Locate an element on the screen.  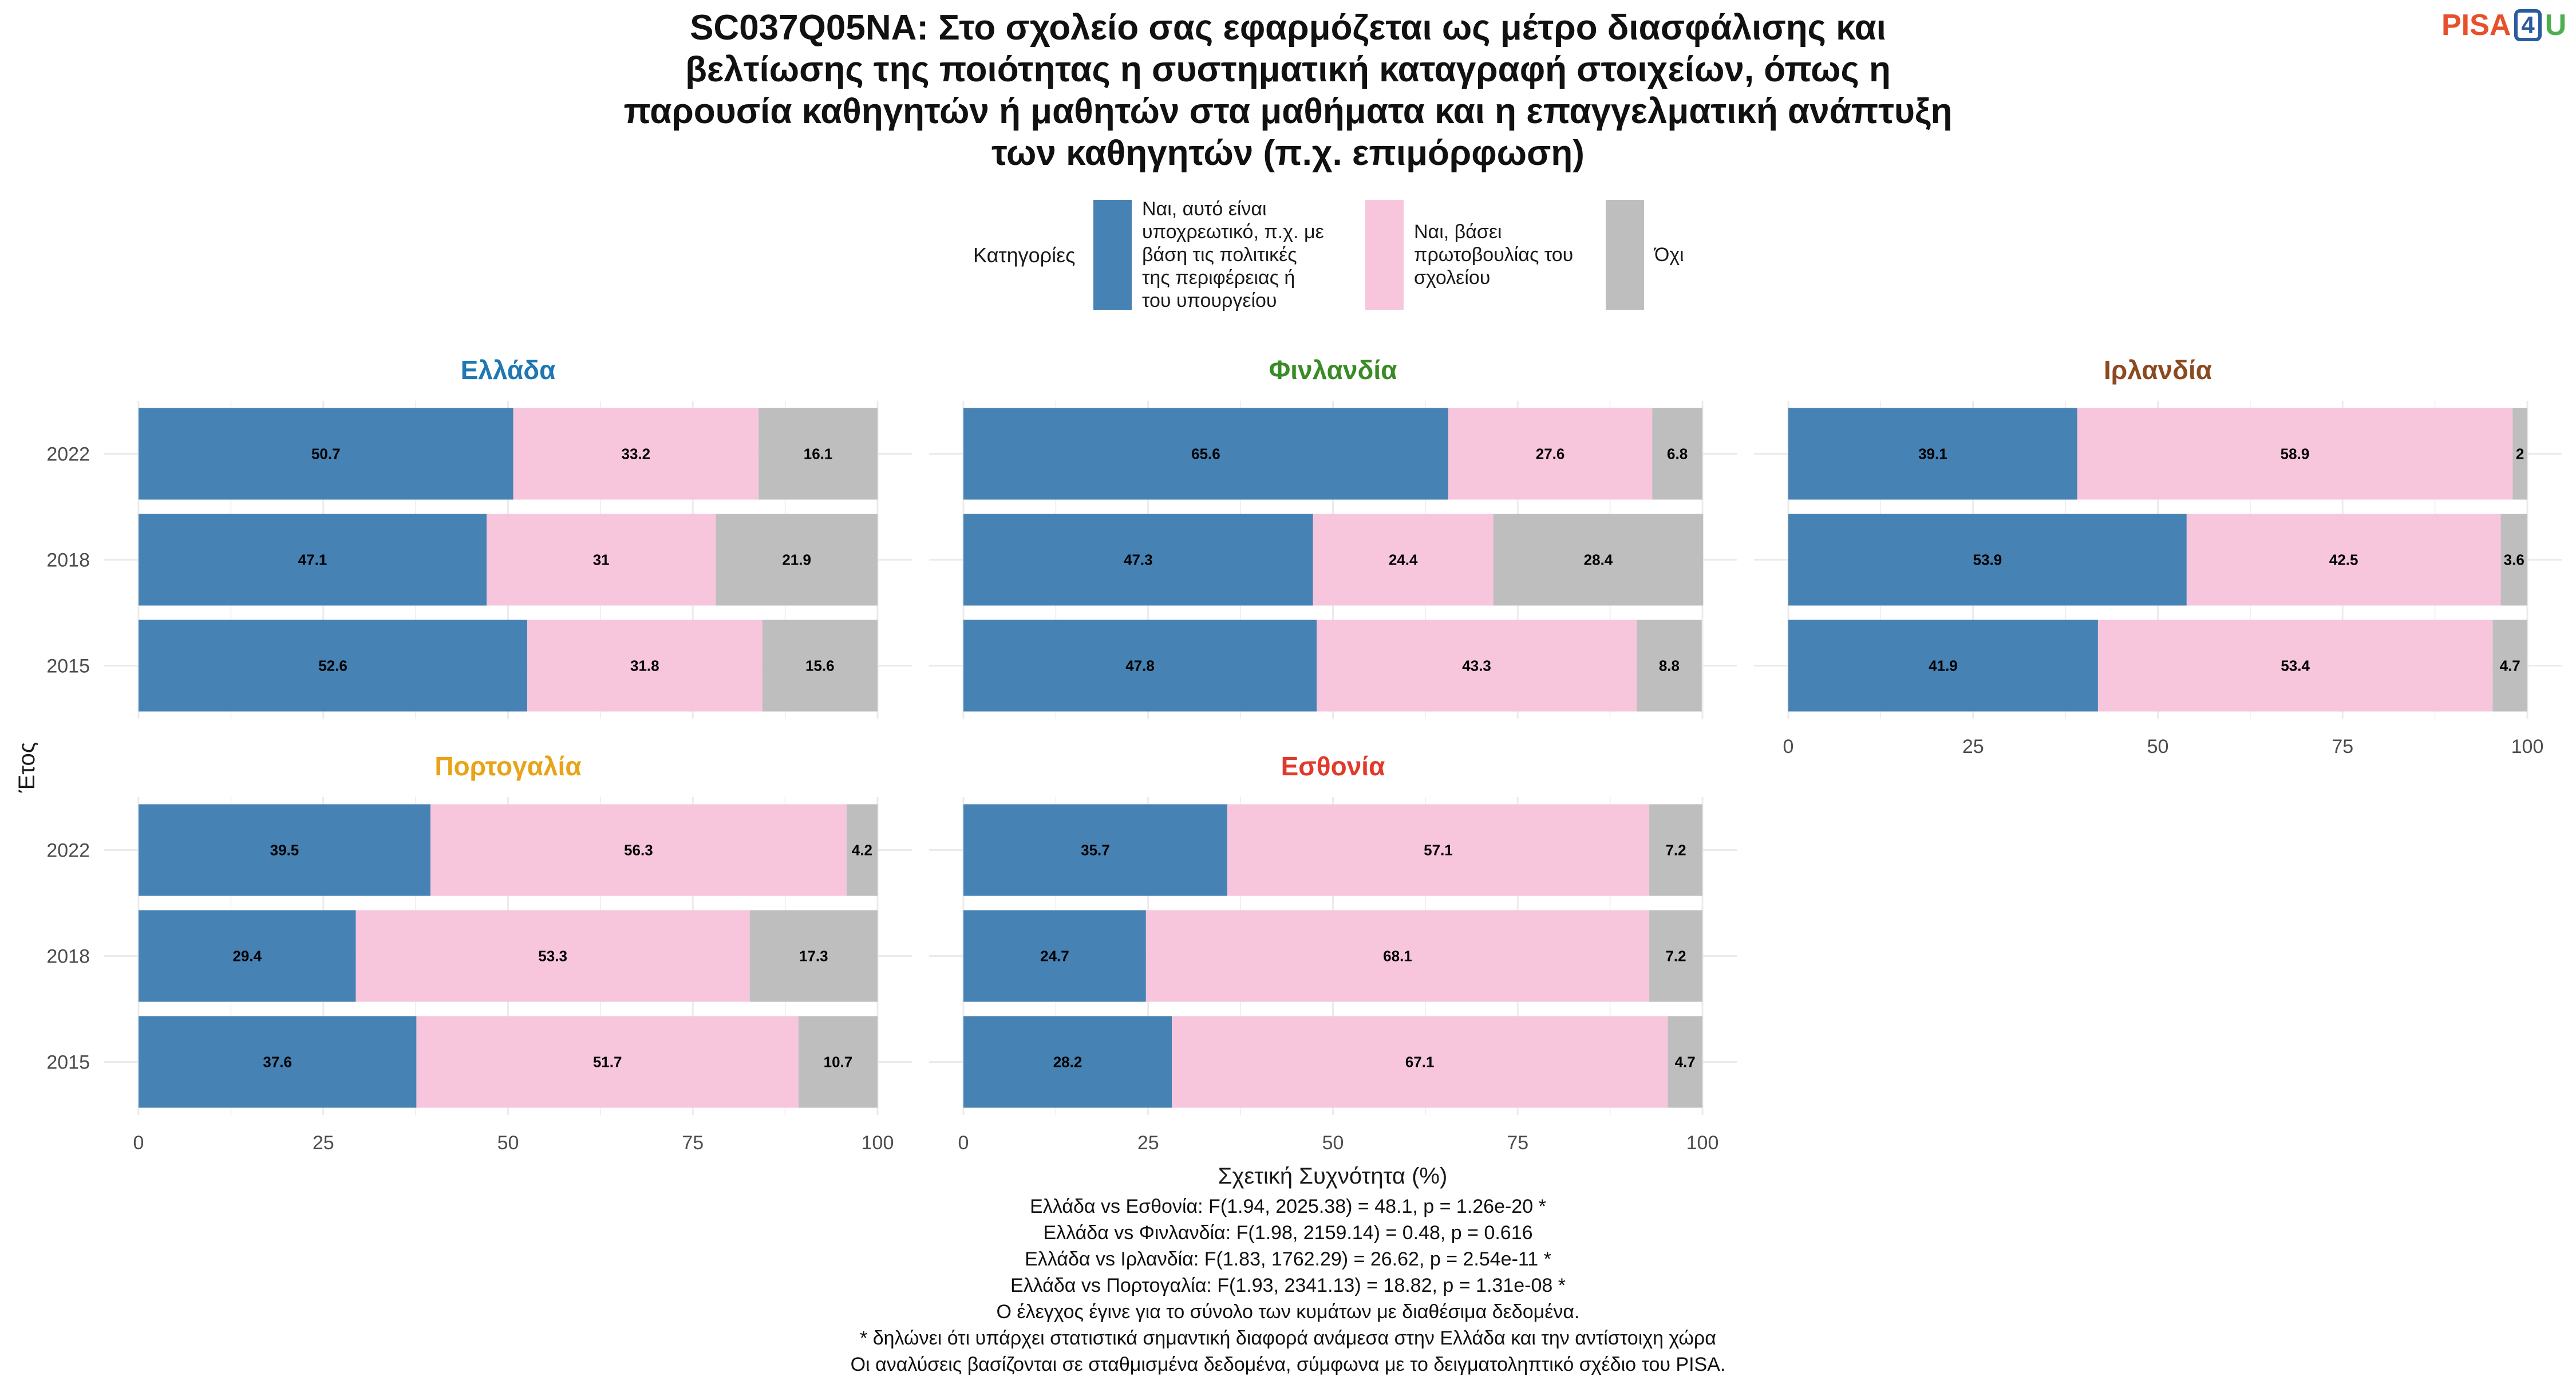
panel-title: Φινλανδία is located at coordinates (1333, 370).